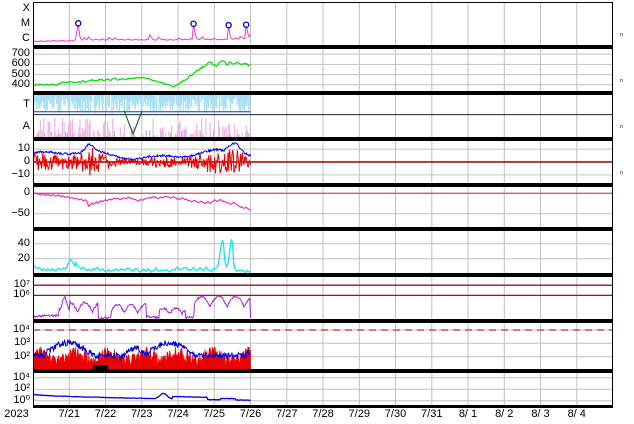 Image resolution: width=634 pixels, height=424 pixels. I want to click on ytick-electron-flux-log-1: 10⁶, so click(21, 294).